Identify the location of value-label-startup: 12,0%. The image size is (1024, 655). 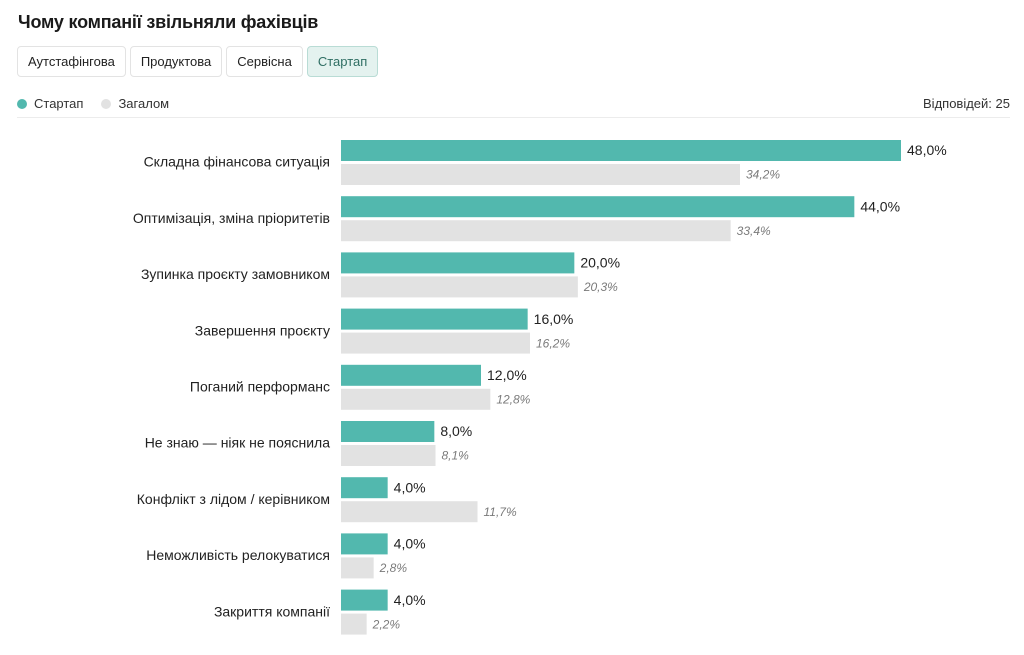
(507, 375).